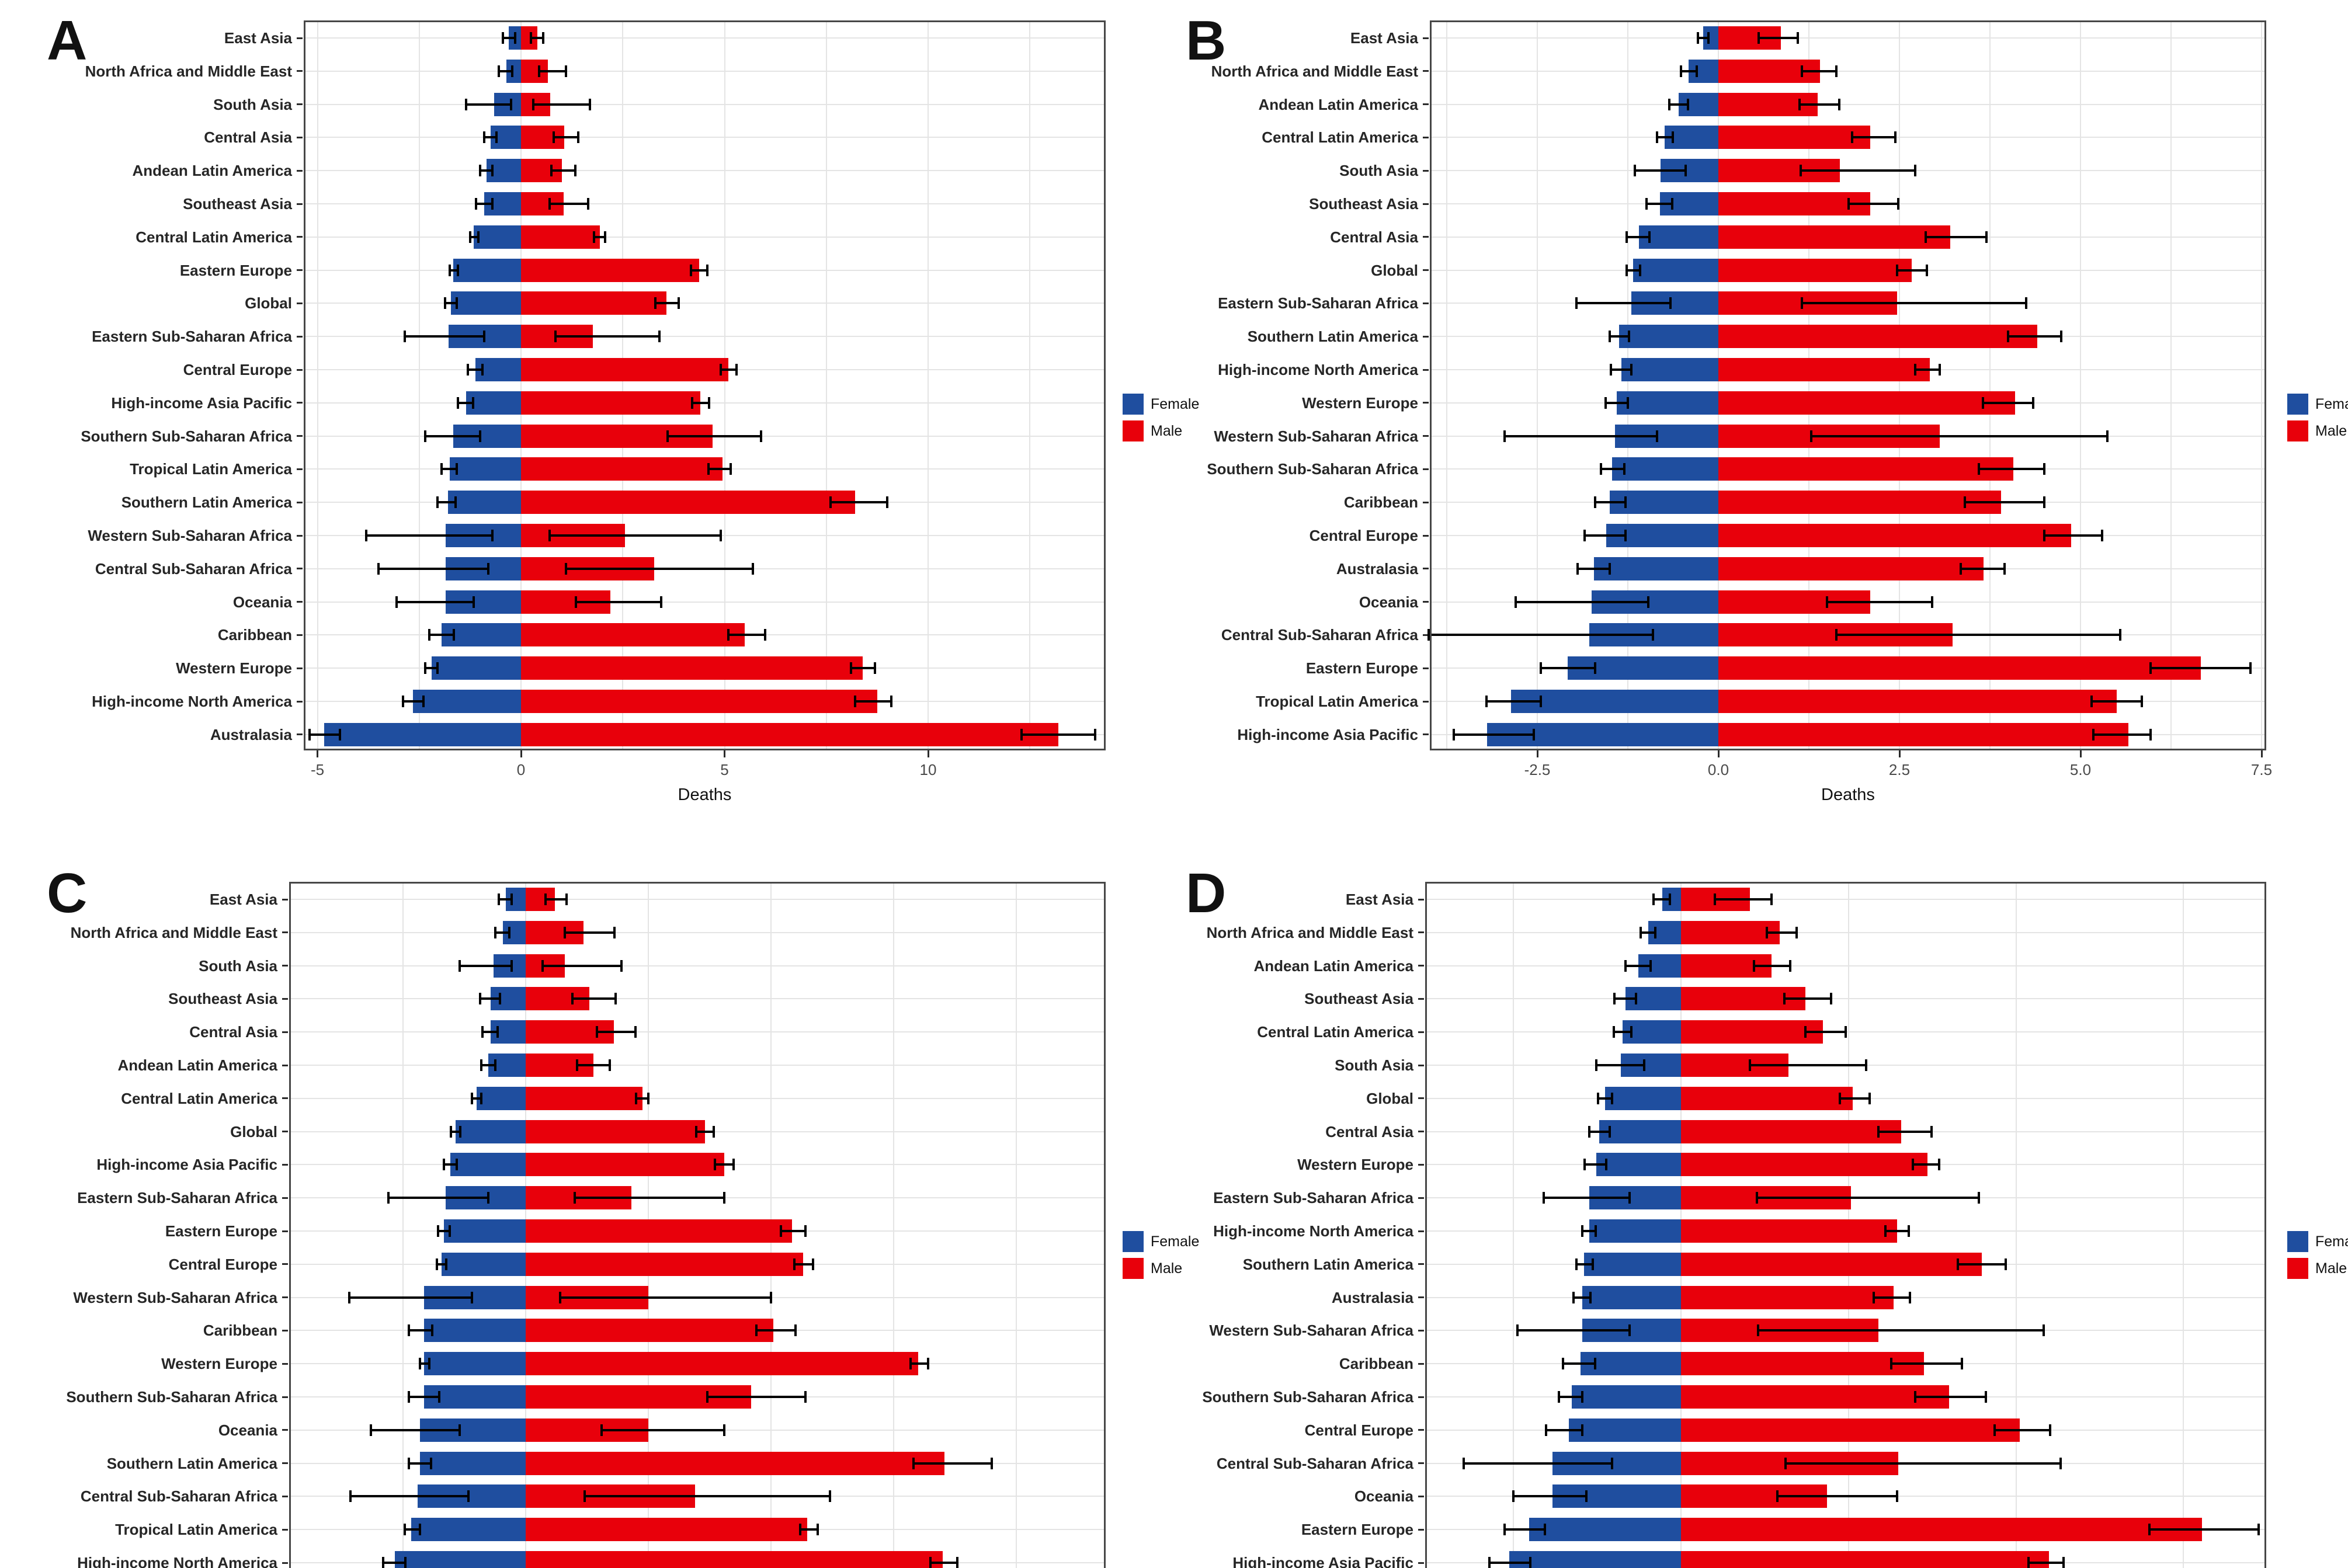  Describe the element at coordinates (254, 635) in the screenshot. I see `category-label: Caribbean` at that location.